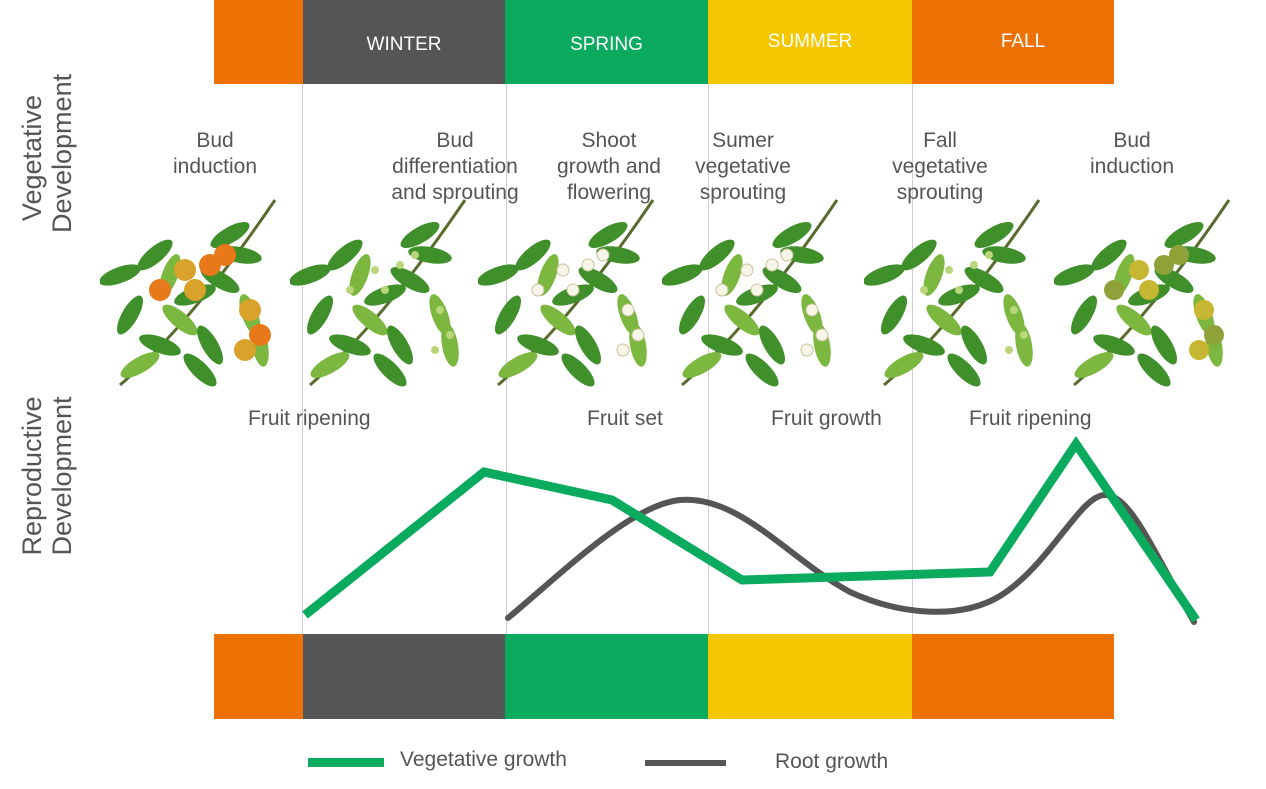 The width and height of the screenshot is (1266, 789). Describe the element at coordinates (1023, 41) in the screenshot. I see `season-label-fall: FALL` at that location.